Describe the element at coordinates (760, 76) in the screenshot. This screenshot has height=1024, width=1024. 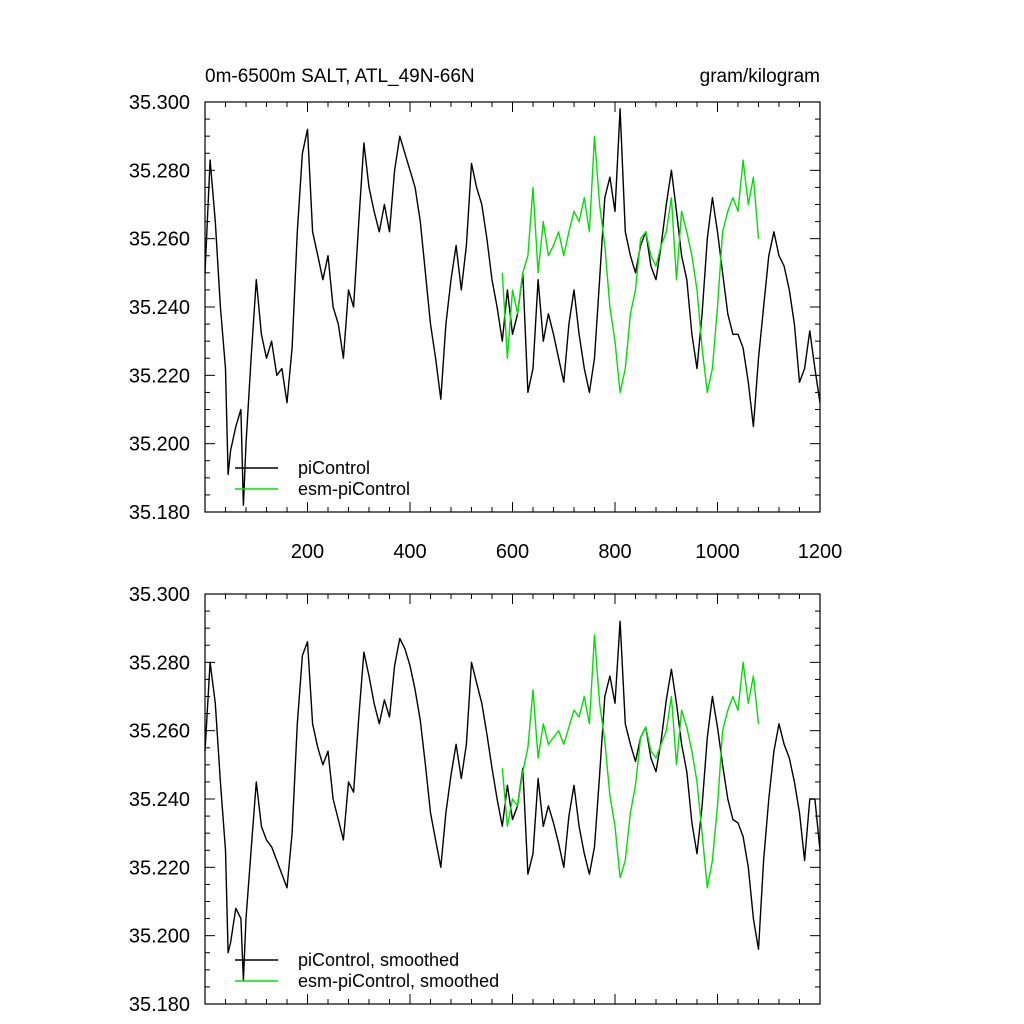
I see `chart-title-right: gram/kilogram` at that location.